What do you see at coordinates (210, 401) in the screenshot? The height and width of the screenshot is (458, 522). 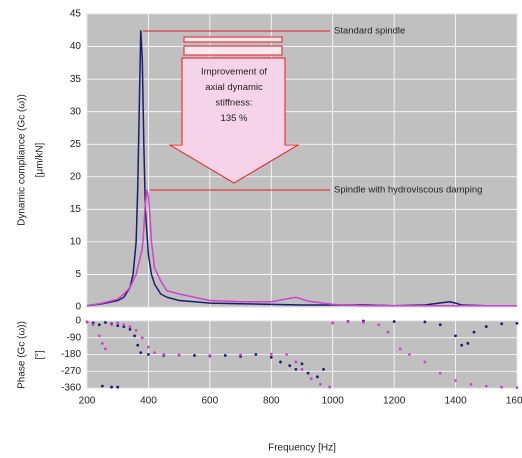 I see `x-tick-label: 600` at bounding box center [210, 401].